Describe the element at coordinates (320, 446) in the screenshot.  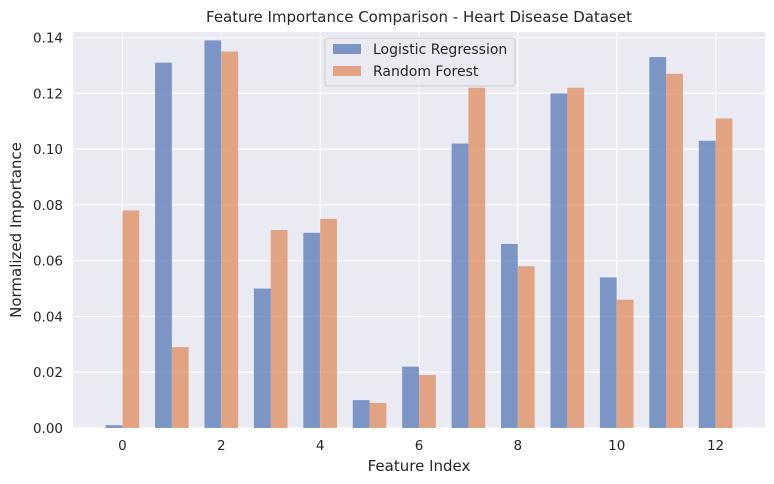
I see `x-tick-label: 4` at that location.